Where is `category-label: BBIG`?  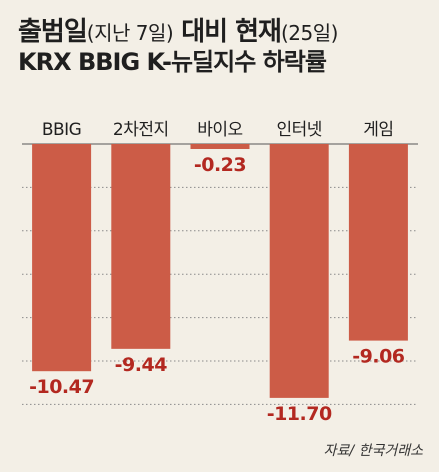 category-label: BBIG is located at coordinates (62, 130).